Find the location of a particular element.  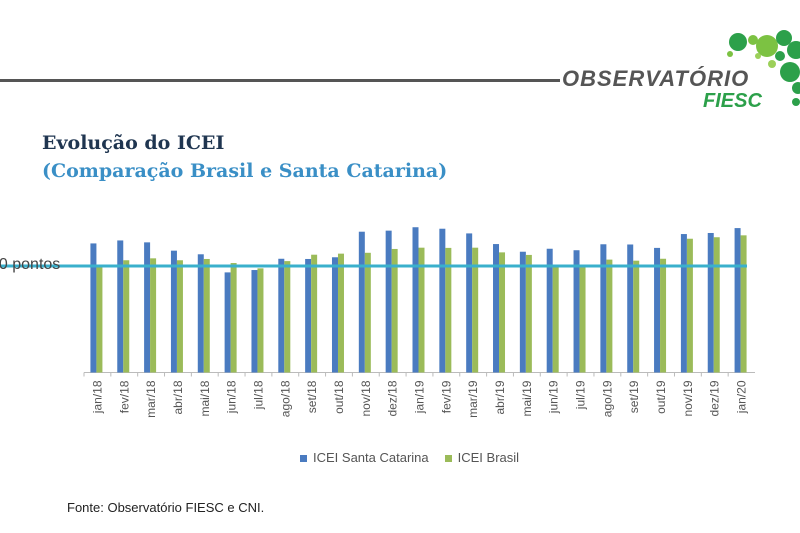

x-tick-label: jul/19 is located at coordinates (581, 395).